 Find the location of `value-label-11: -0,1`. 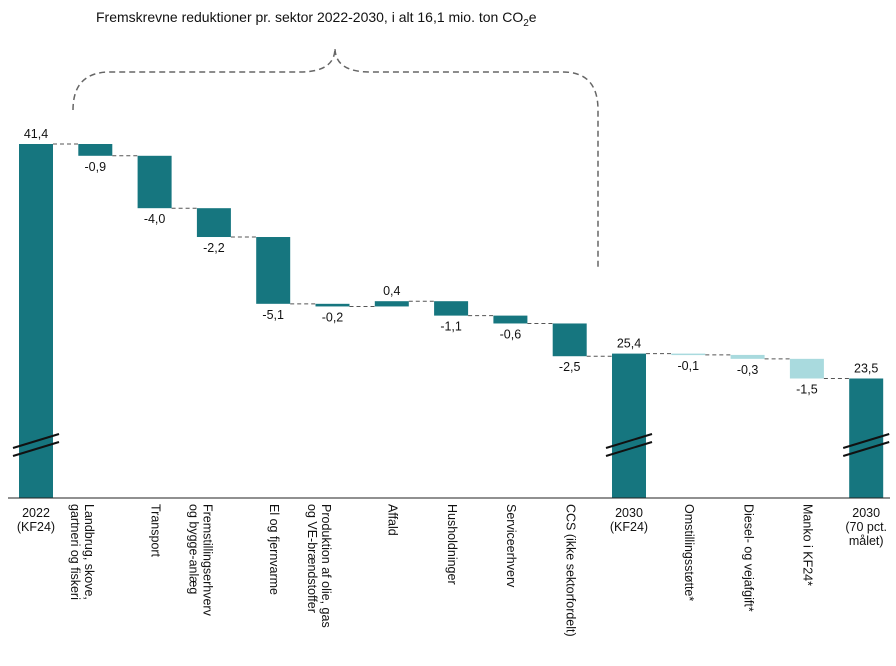

value-label-11: -0,1 is located at coordinates (689, 366).